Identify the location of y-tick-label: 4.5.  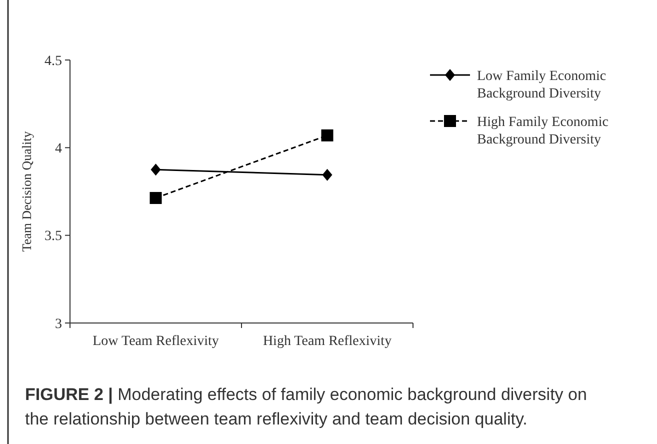
(53, 61).